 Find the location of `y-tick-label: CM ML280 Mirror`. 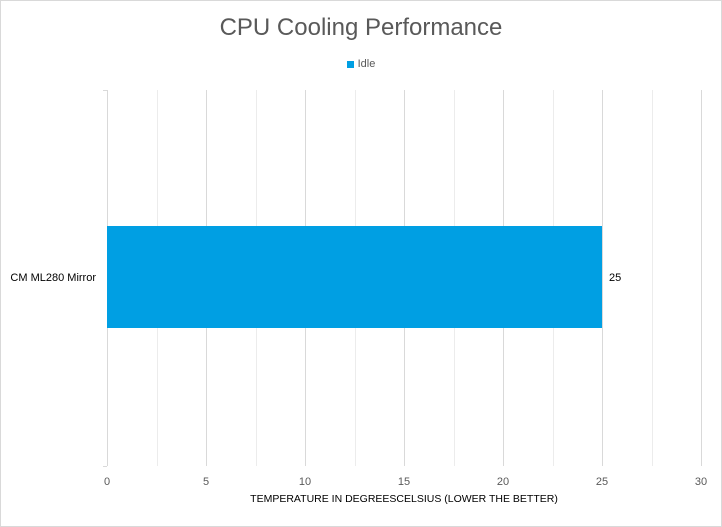

y-tick-label: CM ML280 Mirror is located at coordinates (53, 278).